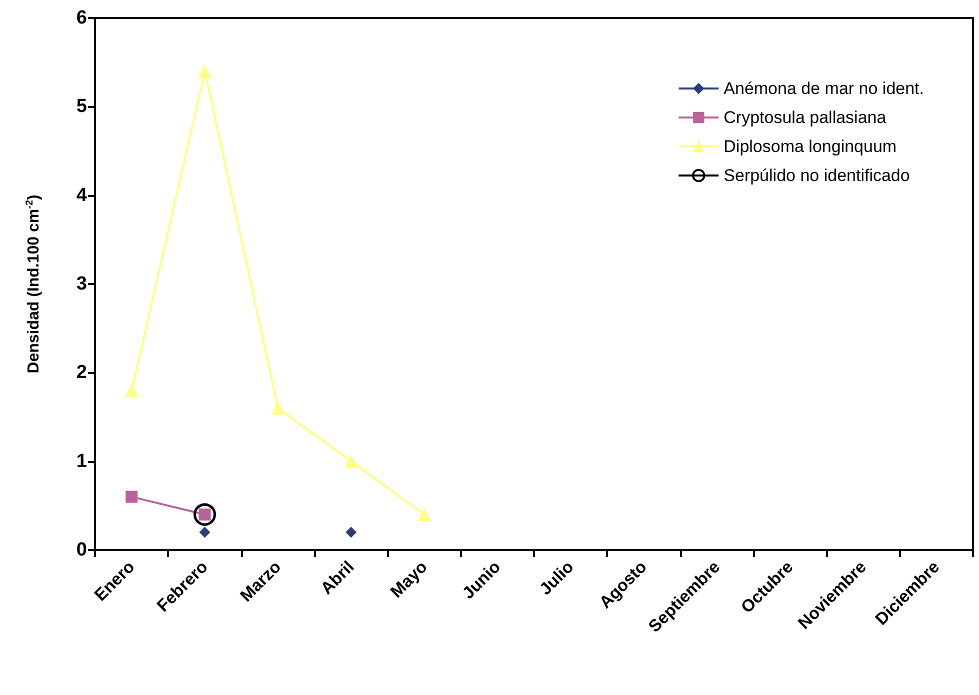  Describe the element at coordinates (81, 18) in the screenshot. I see `y-tick-label: 6` at that location.